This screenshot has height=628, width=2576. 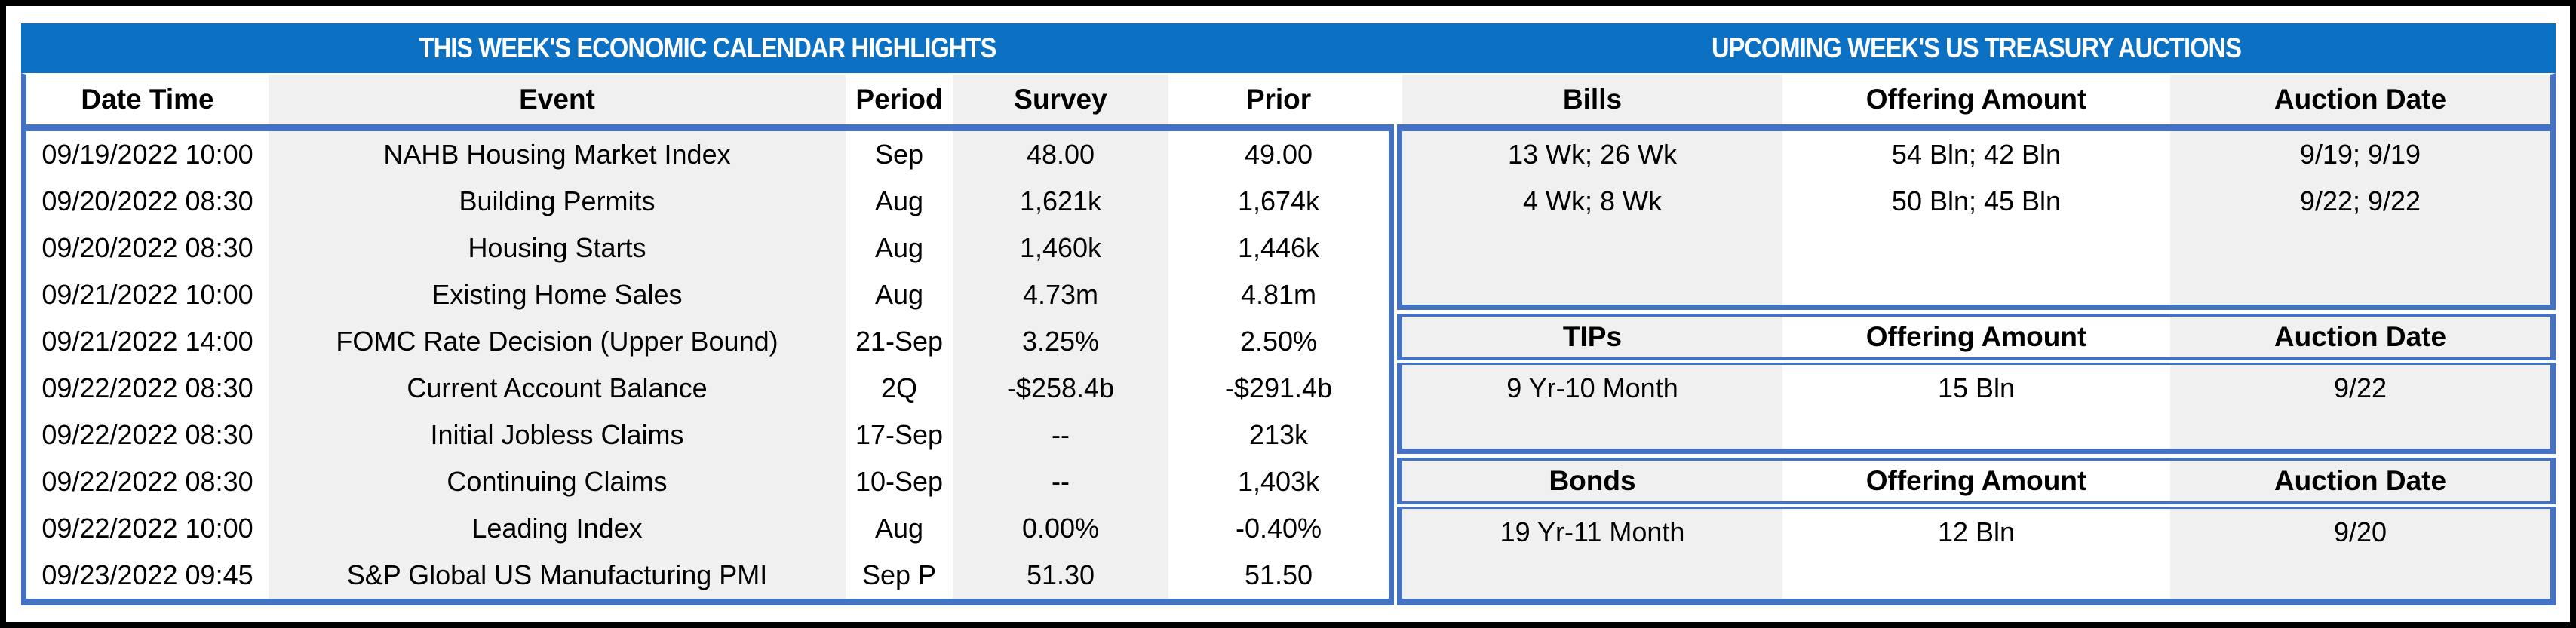 I want to click on calendar-column-header-period: Period, so click(x=899, y=100).